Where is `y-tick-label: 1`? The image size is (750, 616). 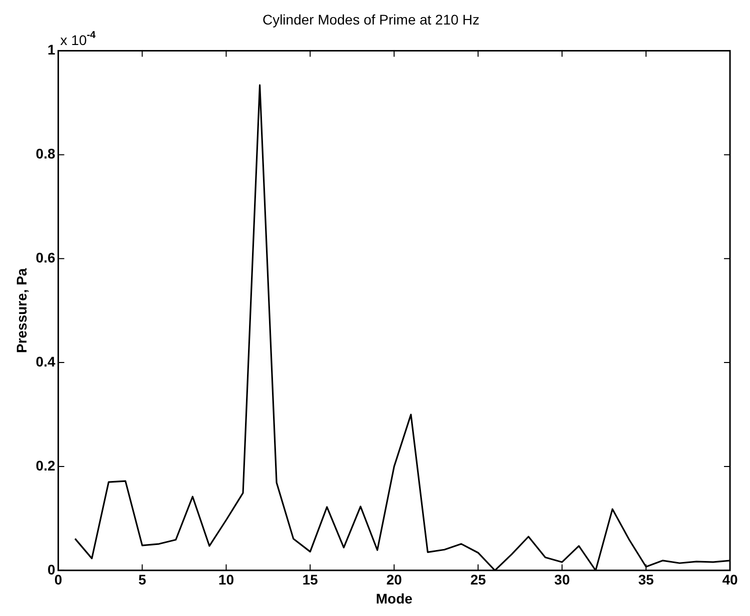 y-tick-label: 1 is located at coordinates (51, 50).